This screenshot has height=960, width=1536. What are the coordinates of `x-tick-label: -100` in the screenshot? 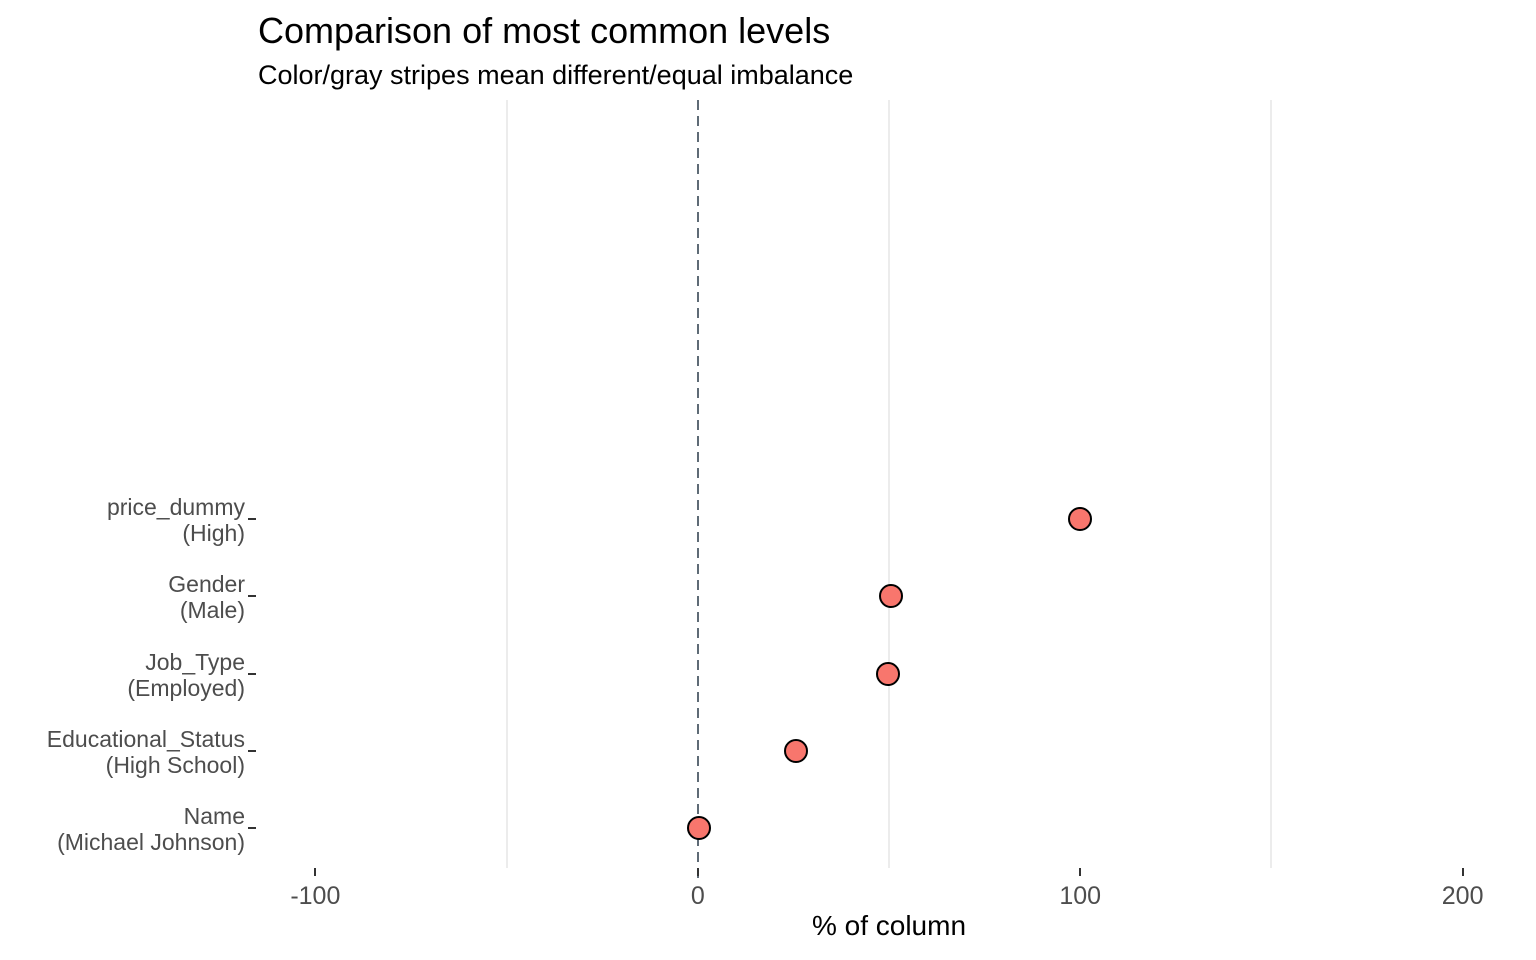 It's located at (315, 896).